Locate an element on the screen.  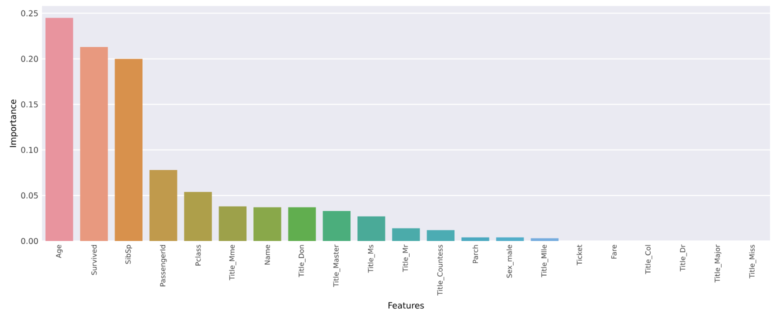
x-axis-title: Features is located at coordinates (406, 305).